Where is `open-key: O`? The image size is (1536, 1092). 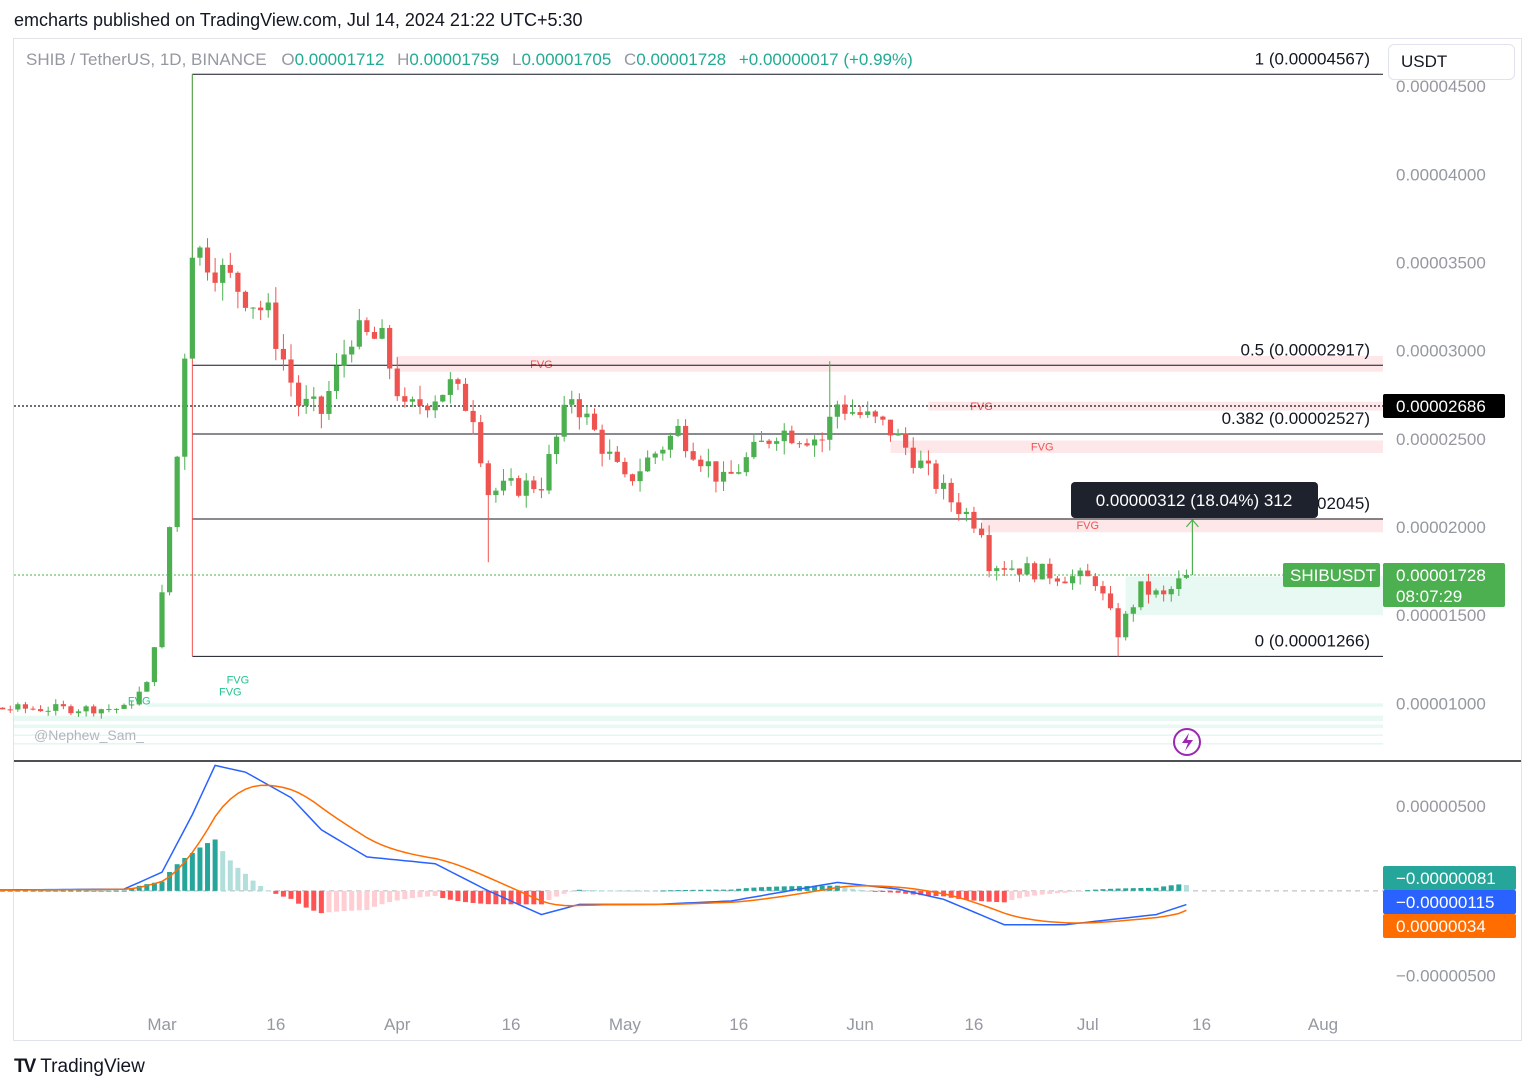 open-key: O is located at coordinates (288, 59).